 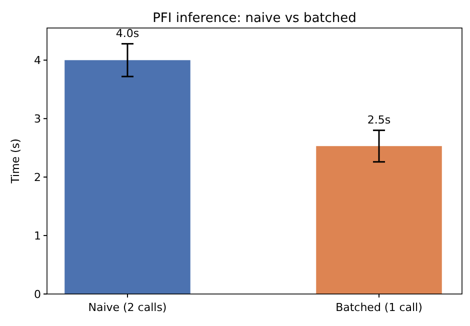 What do you see at coordinates (37, 177) in the screenshot?
I see `y-tick-label: 2` at bounding box center [37, 177].